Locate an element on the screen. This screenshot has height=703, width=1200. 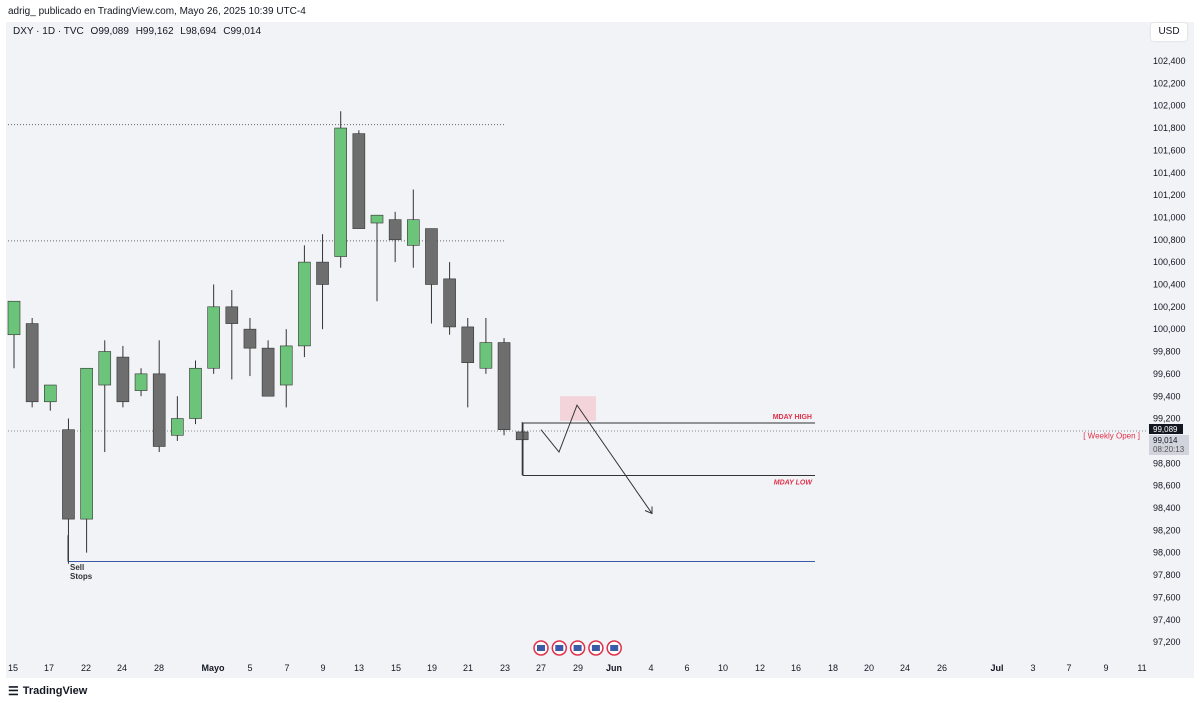
x-tick-label: 21 is located at coordinates (468, 668).